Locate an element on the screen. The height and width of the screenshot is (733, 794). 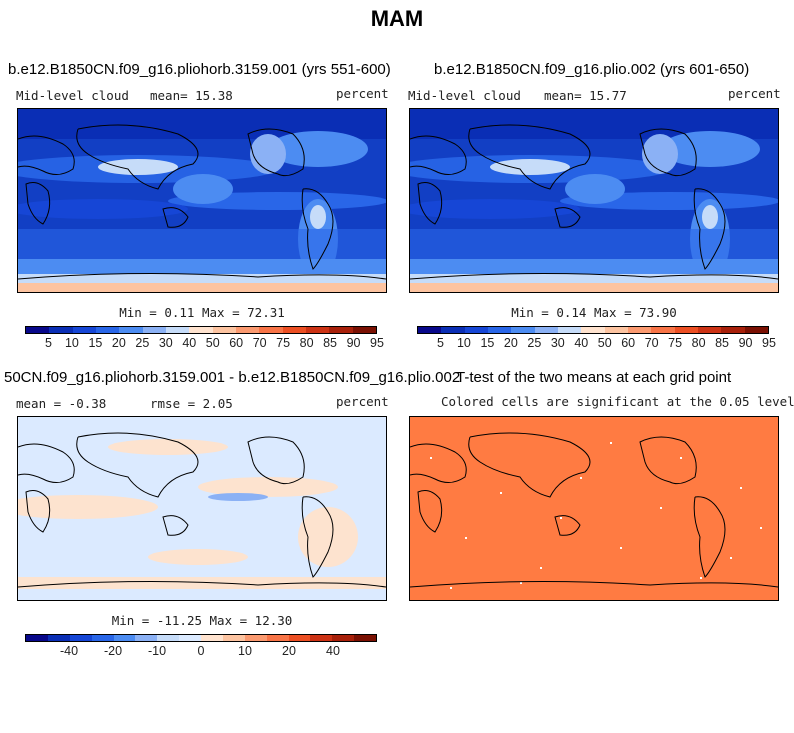
panel-3-colorbar is located at coordinates (201, 638).